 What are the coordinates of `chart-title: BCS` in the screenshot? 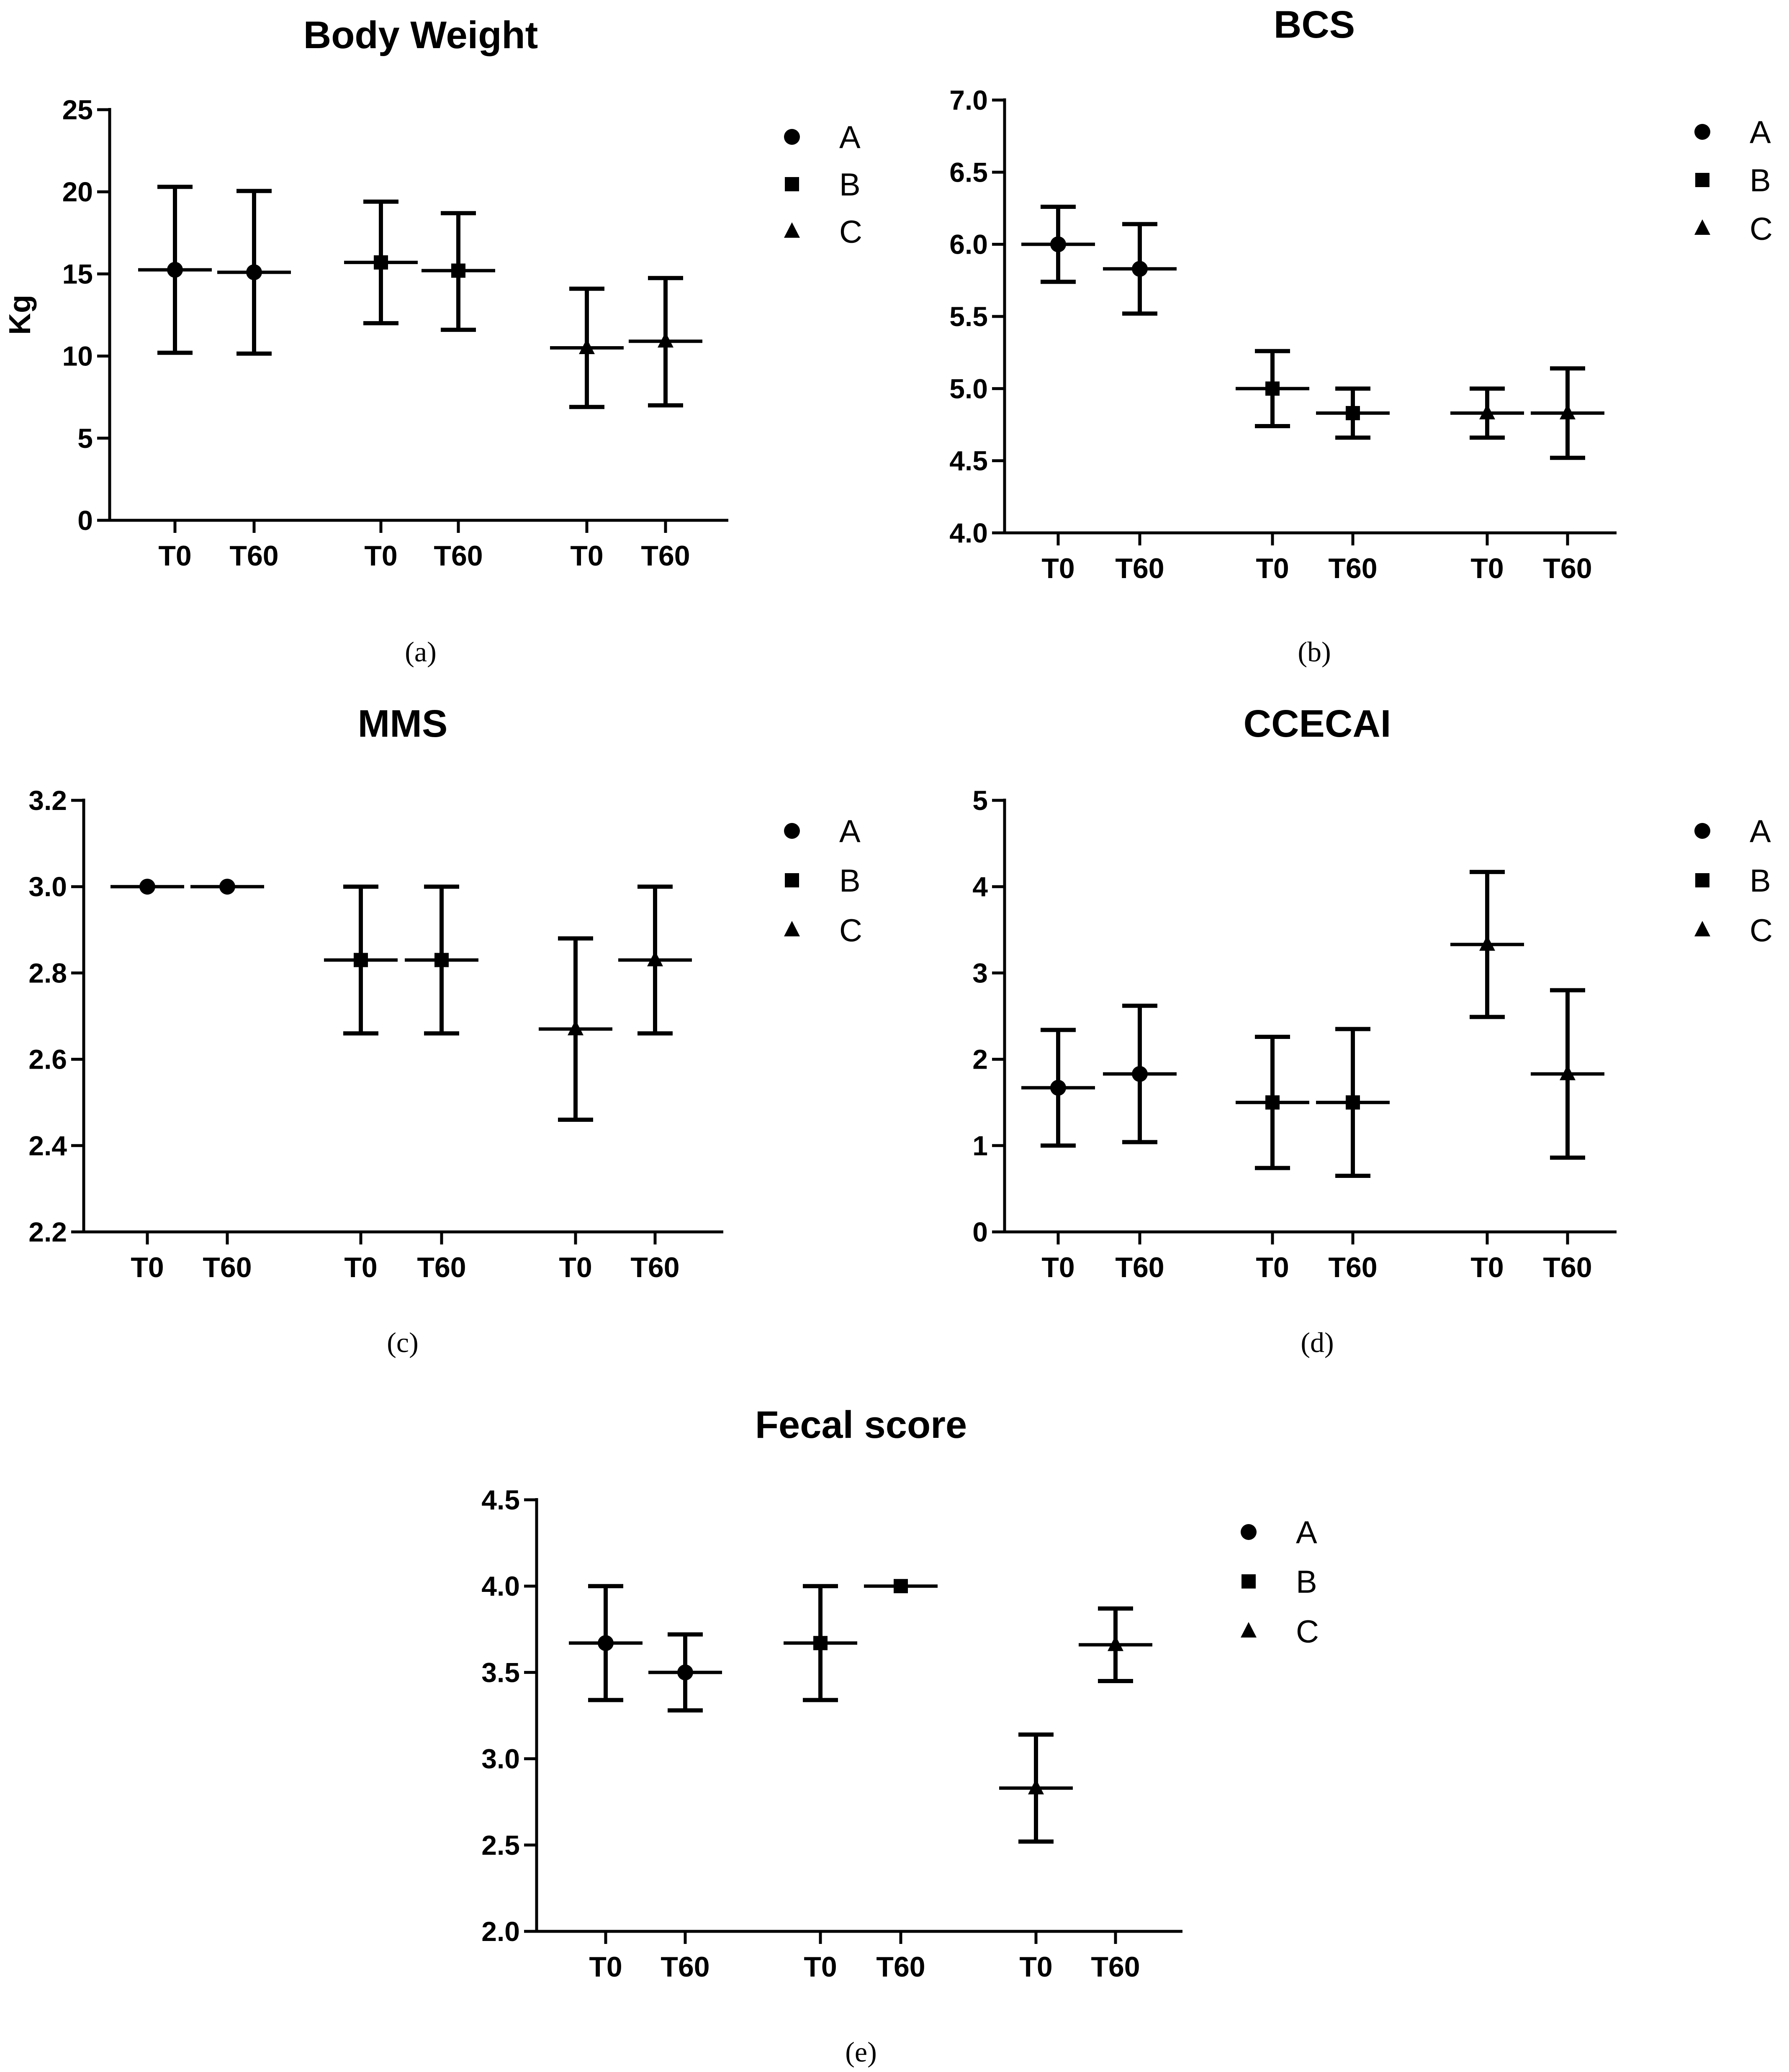 It's located at (1314, 24).